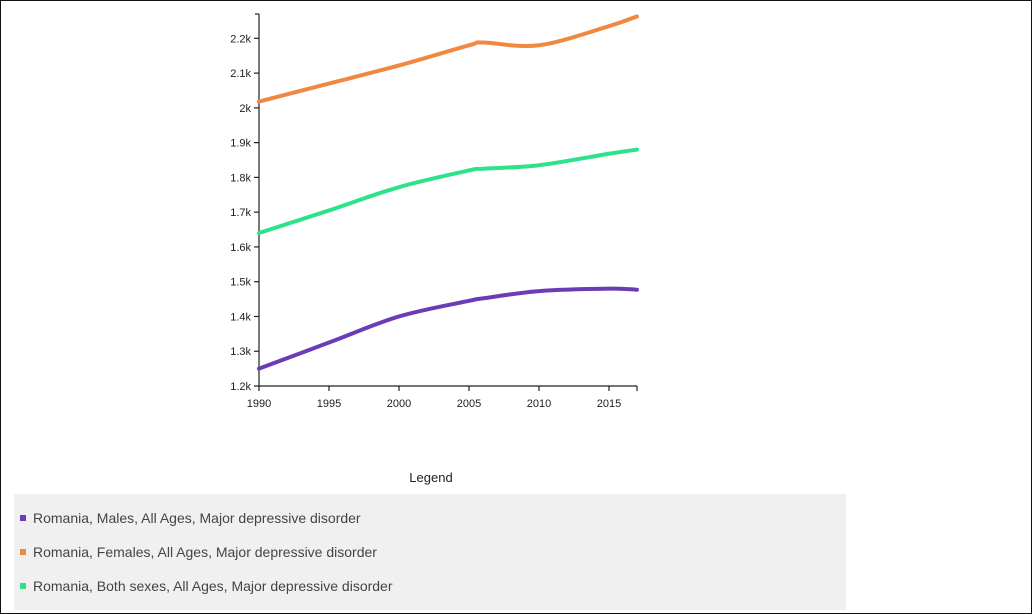 Image resolution: width=1032 pixels, height=614 pixels. I want to click on series-line-females, so click(448, 59).